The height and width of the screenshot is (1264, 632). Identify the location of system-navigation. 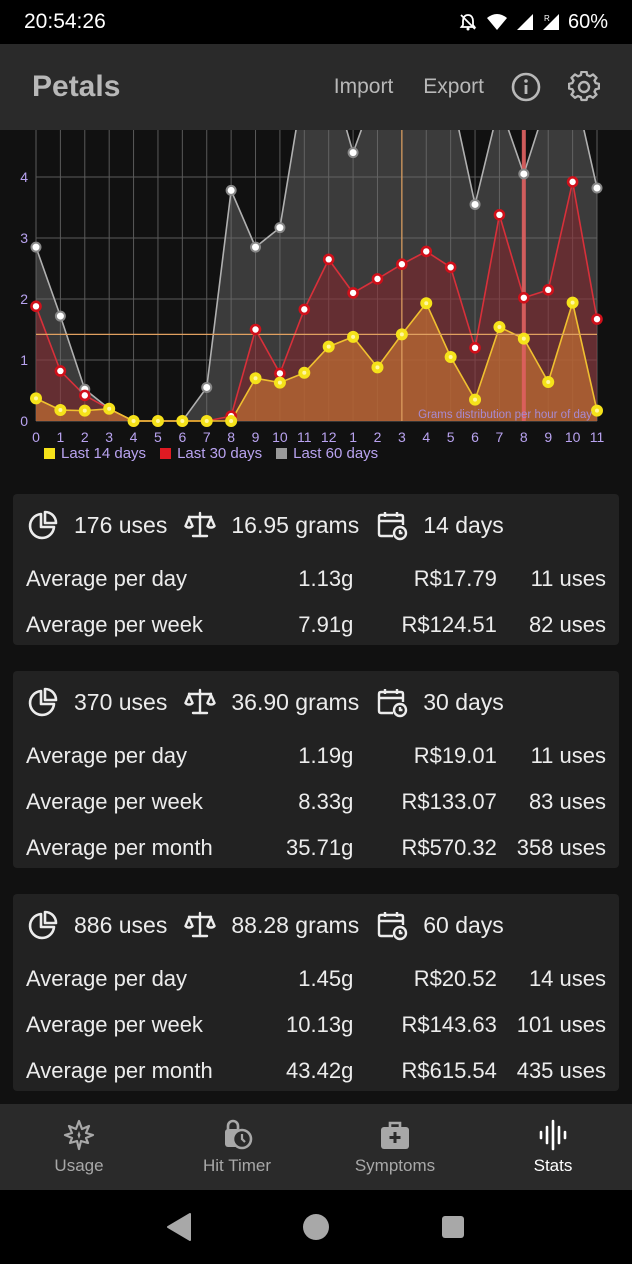
(316, 1227).